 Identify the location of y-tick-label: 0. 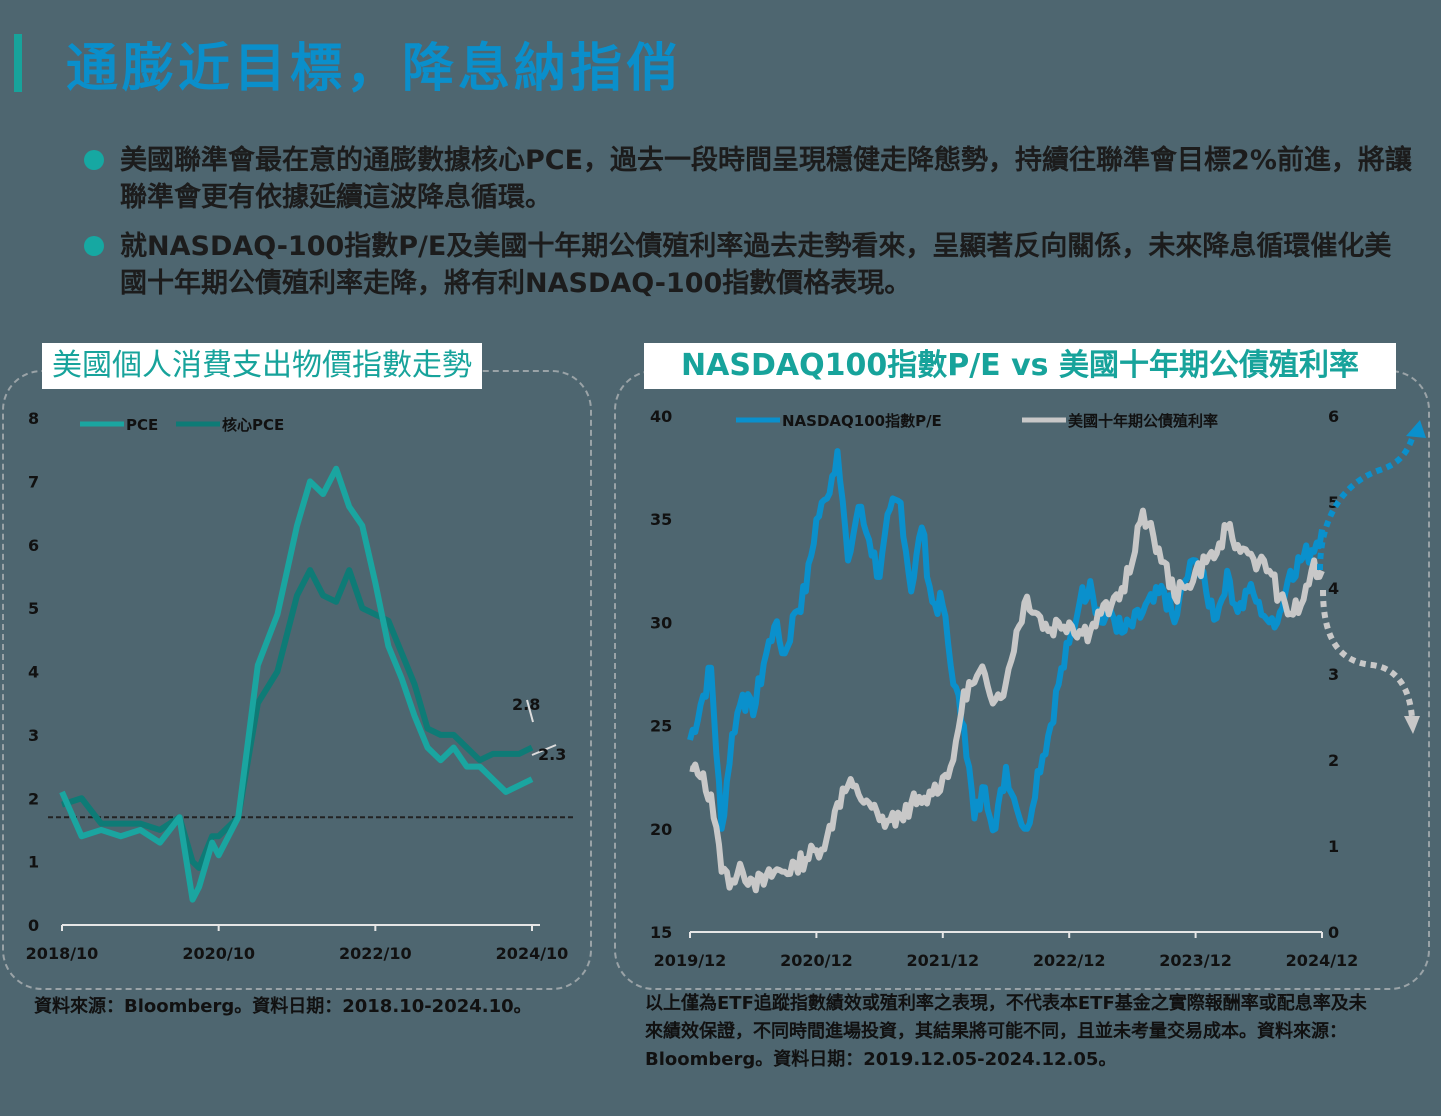
(33, 925).